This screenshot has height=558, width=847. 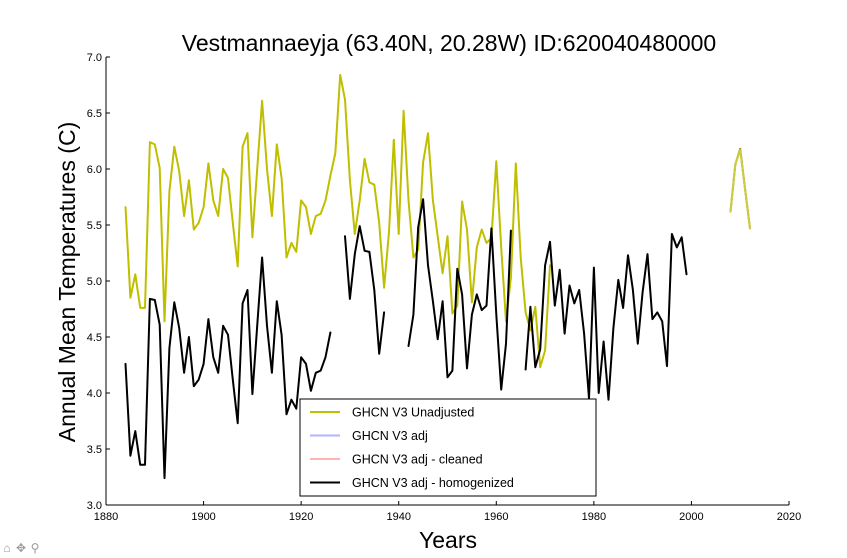 What do you see at coordinates (417, 460) in the screenshot?
I see `legend-label: GHCN V3 adj - cleaned` at bounding box center [417, 460].